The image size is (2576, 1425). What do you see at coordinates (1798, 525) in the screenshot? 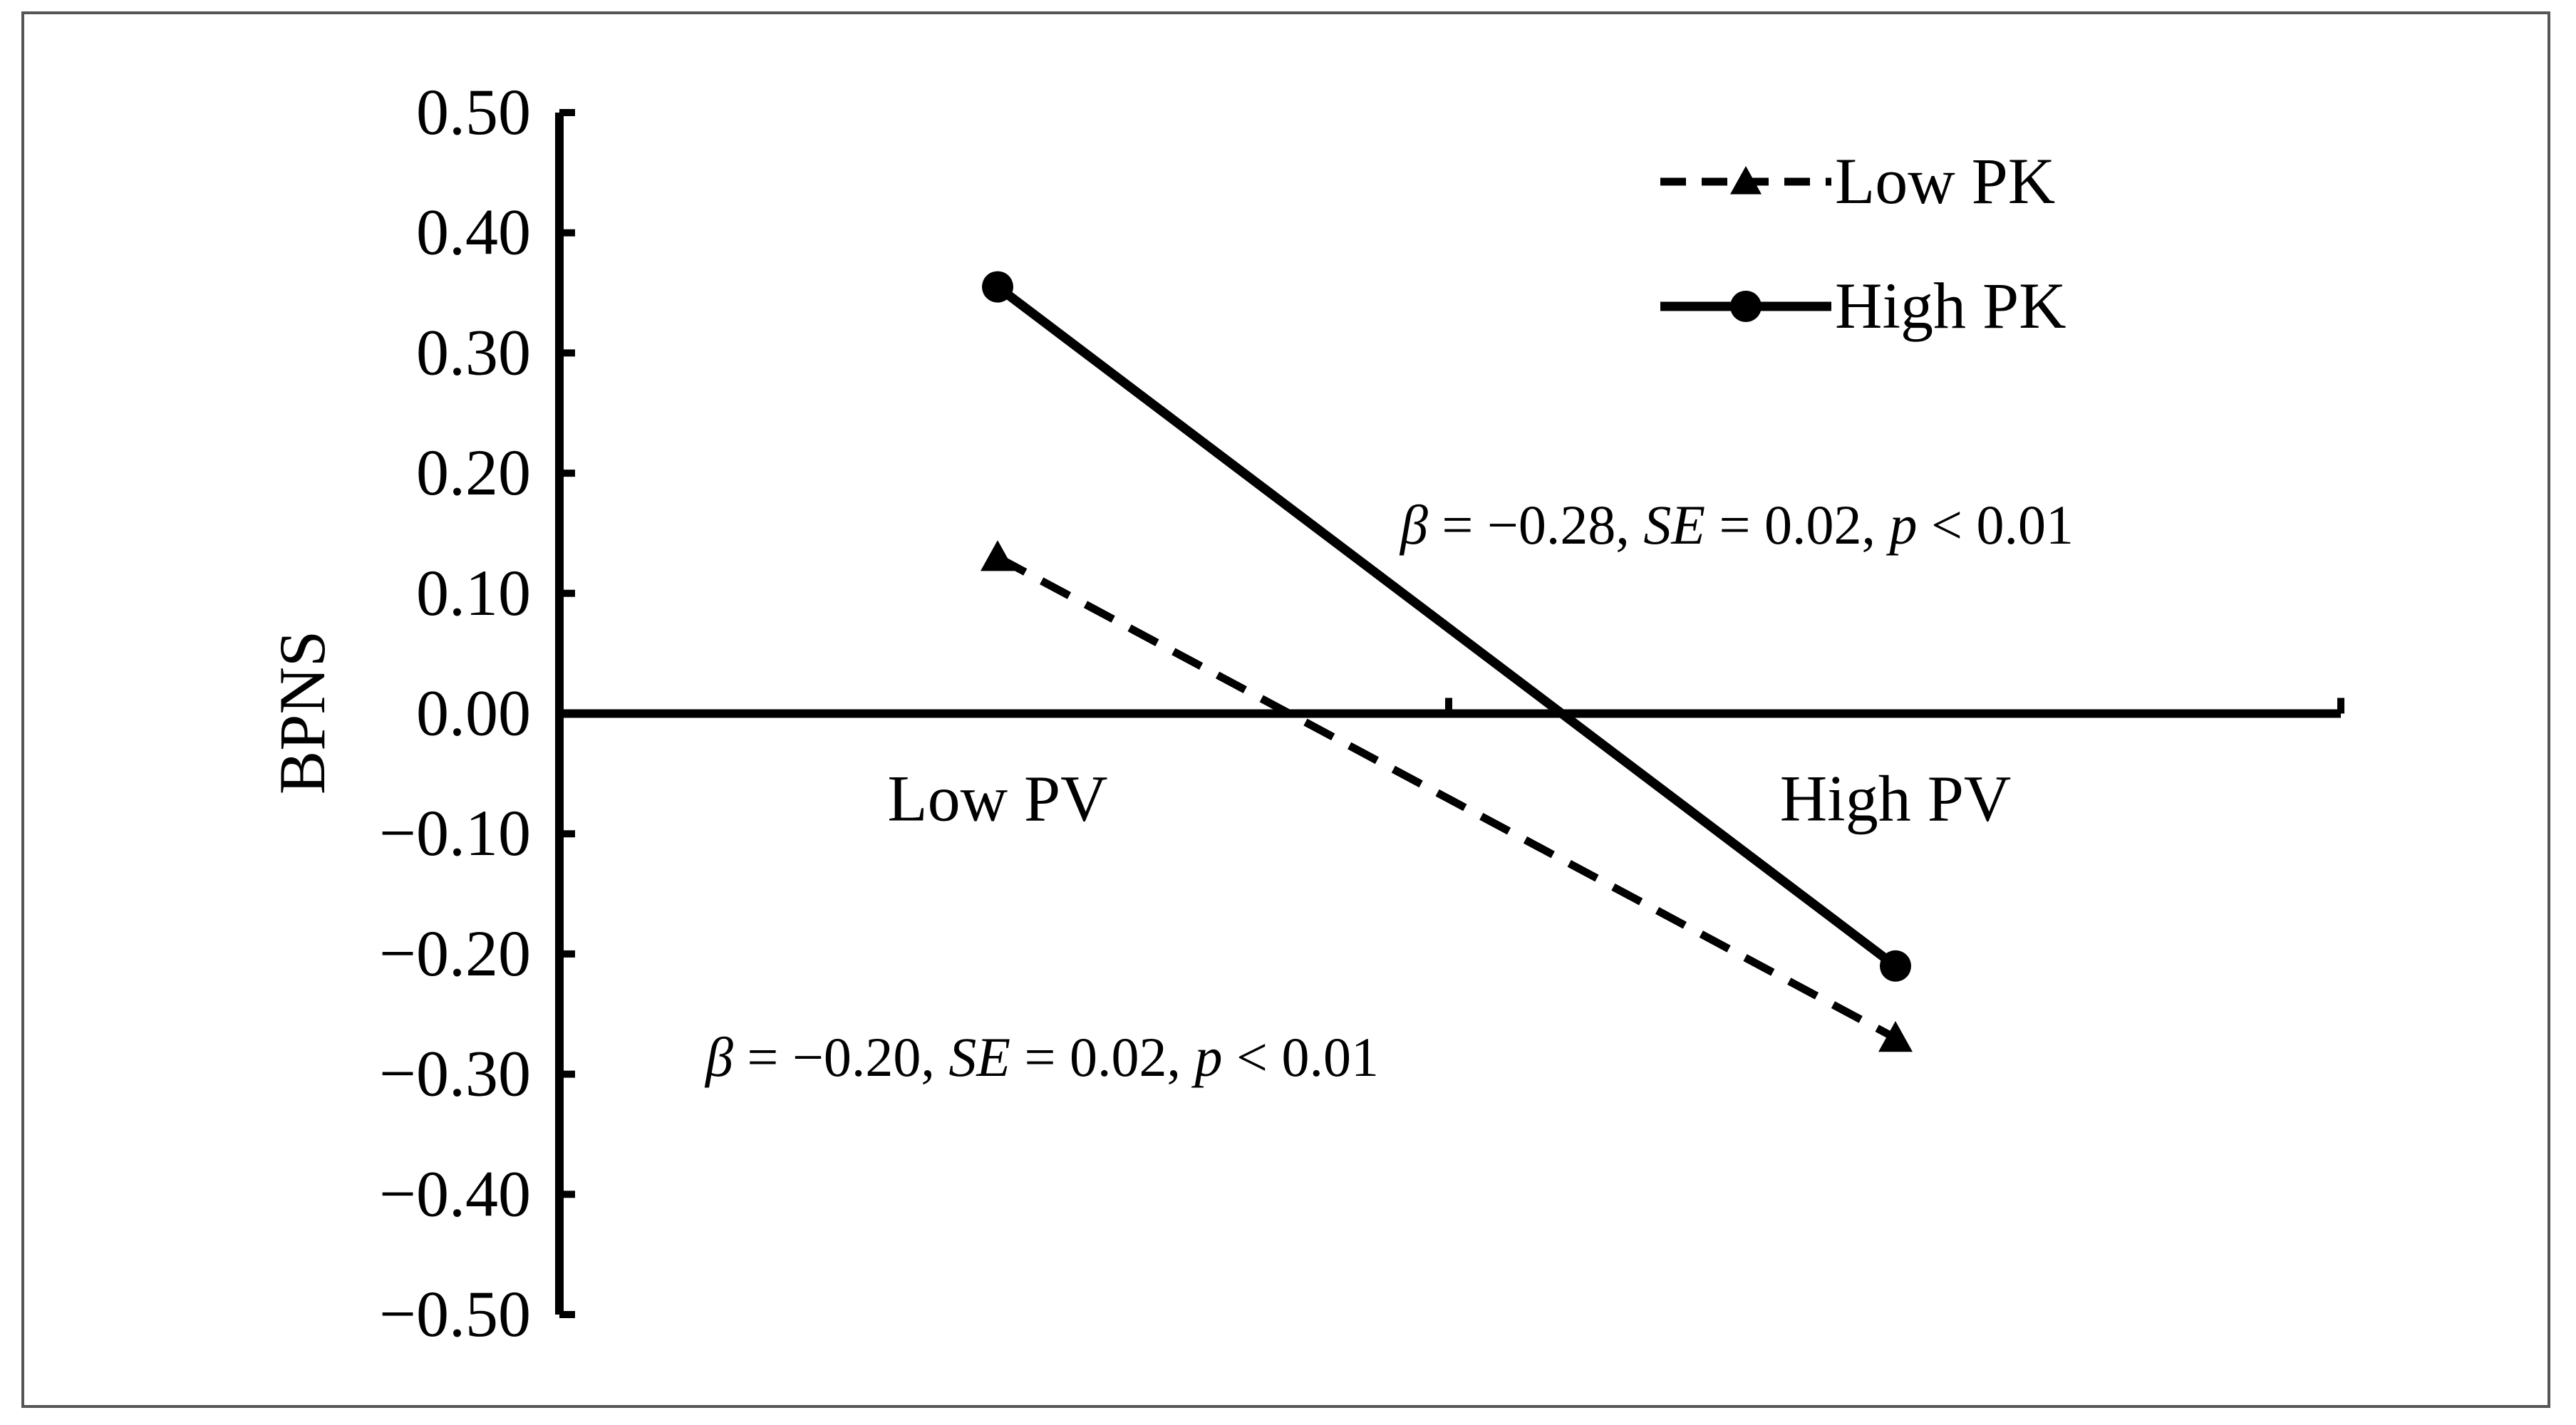
I see `annotation-high-pk-eq2: = 0.02,` at bounding box center [1798, 525].